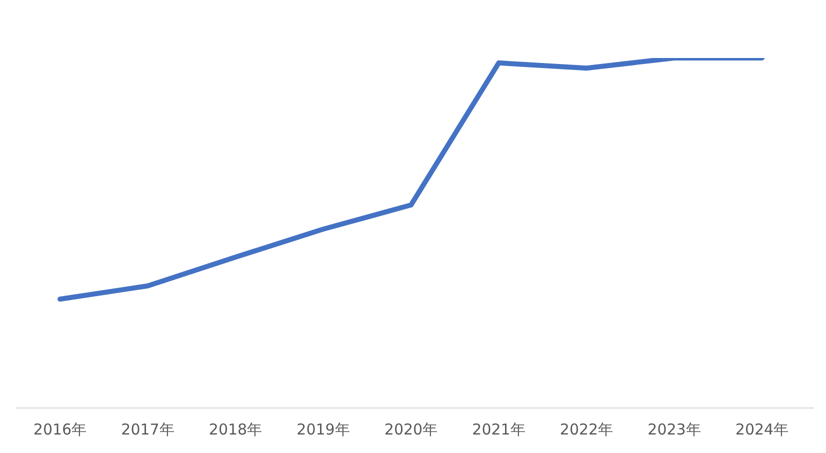 This screenshot has height=453, width=826. What do you see at coordinates (323, 429) in the screenshot?
I see `x-tick-label: 2019年` at bounding box center [323, 429].